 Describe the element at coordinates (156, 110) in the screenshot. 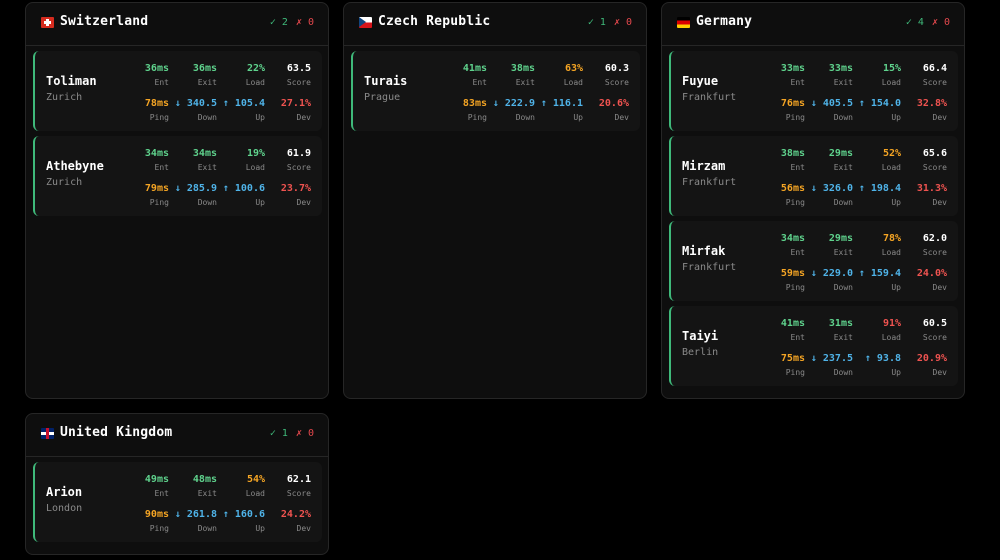

I see `metric-ping: 78ms Ping` at that location.